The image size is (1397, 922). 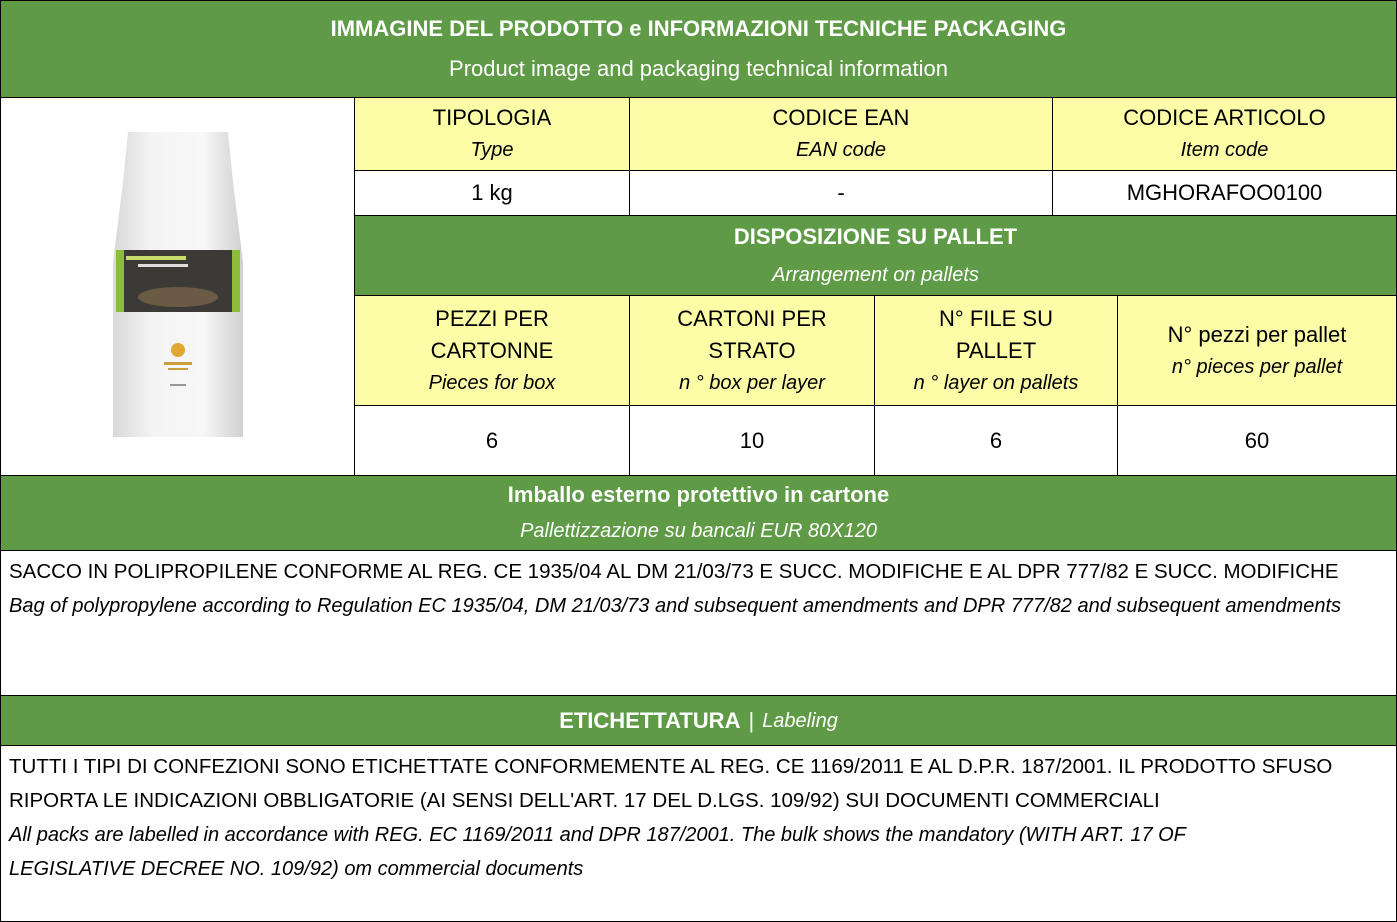 I want to click on column-label: TIPOLOGIA, so click(x=492, y=117).